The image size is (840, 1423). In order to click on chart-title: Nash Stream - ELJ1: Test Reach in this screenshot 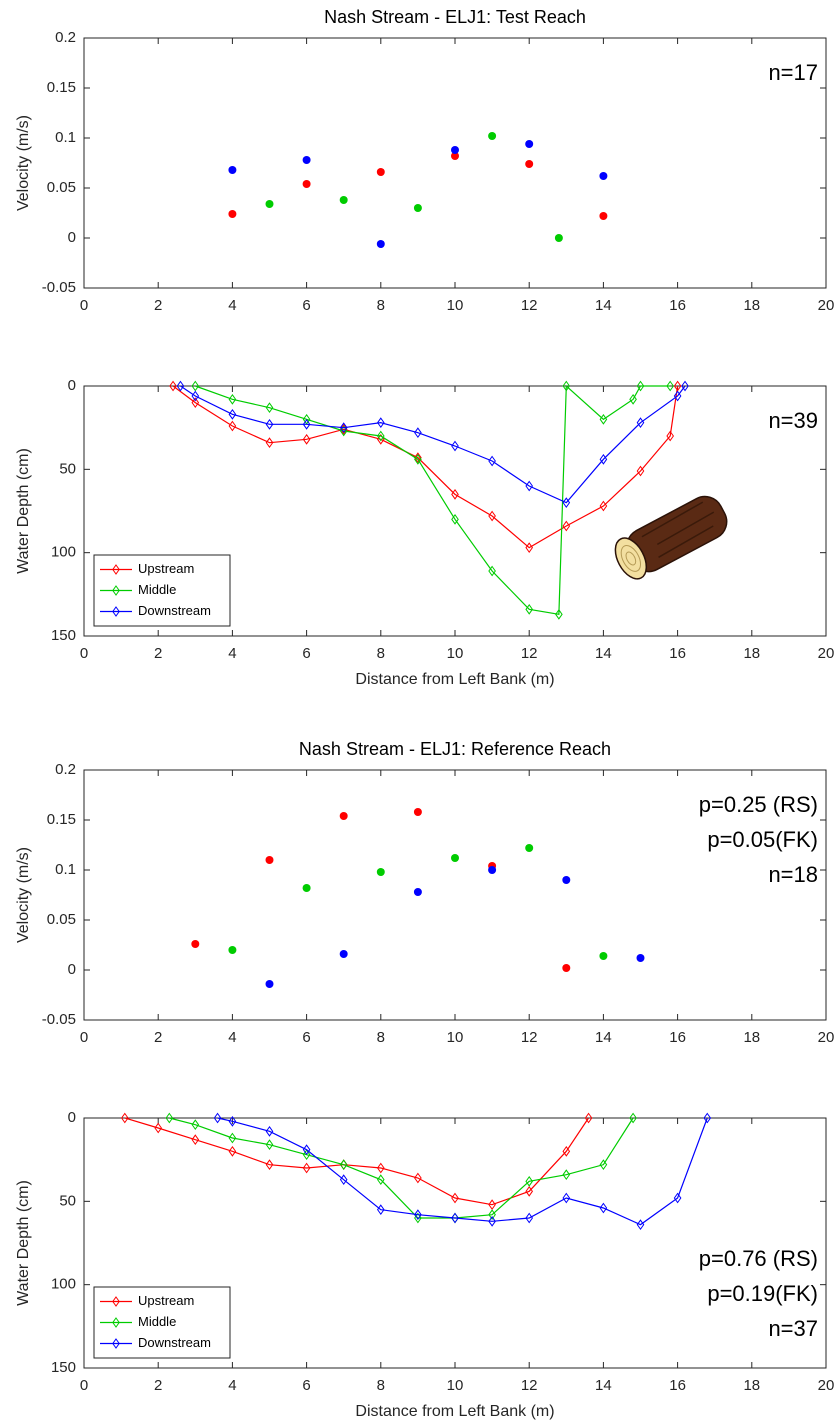, I will do `click(455, 17)`.